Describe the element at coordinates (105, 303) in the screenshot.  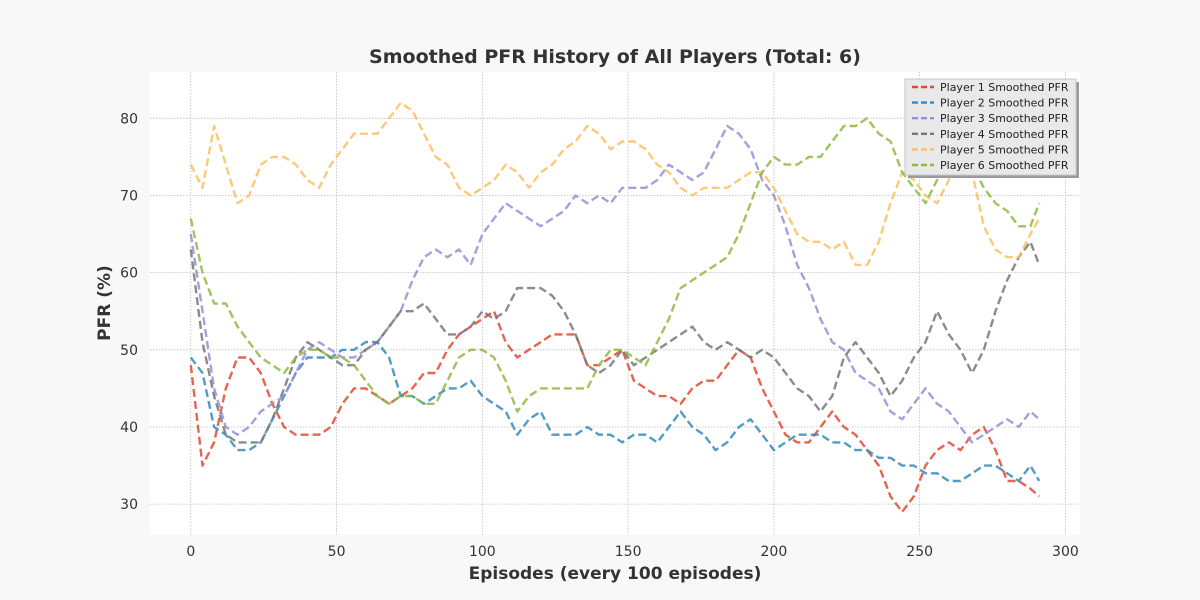
I see `y-axis-title: PFR (%)` at that location.